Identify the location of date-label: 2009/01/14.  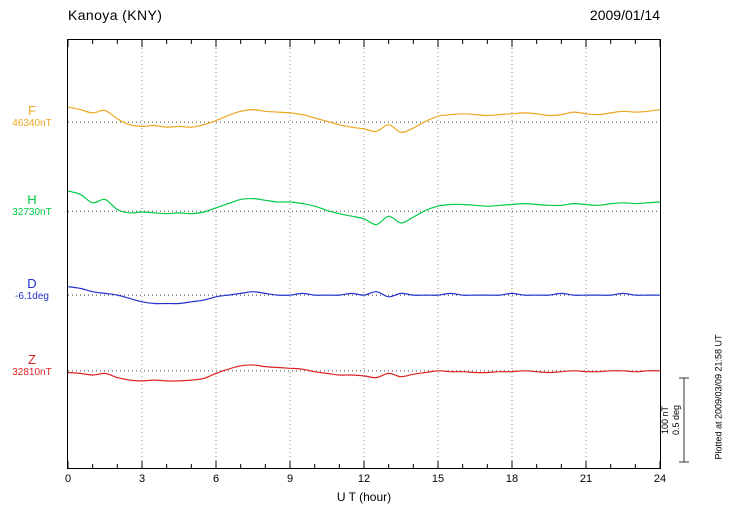
(624, 15).